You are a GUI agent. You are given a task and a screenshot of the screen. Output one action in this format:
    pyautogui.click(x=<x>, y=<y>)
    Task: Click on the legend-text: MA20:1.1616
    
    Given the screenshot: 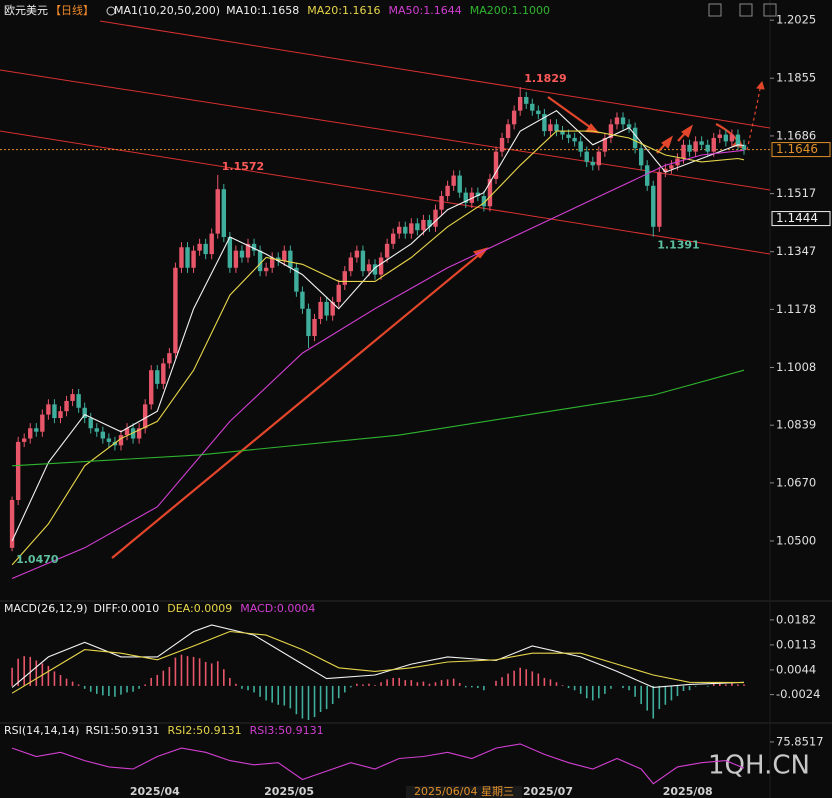 What is the action you would take?
    pyautogui.click(x=343, y=10)
    